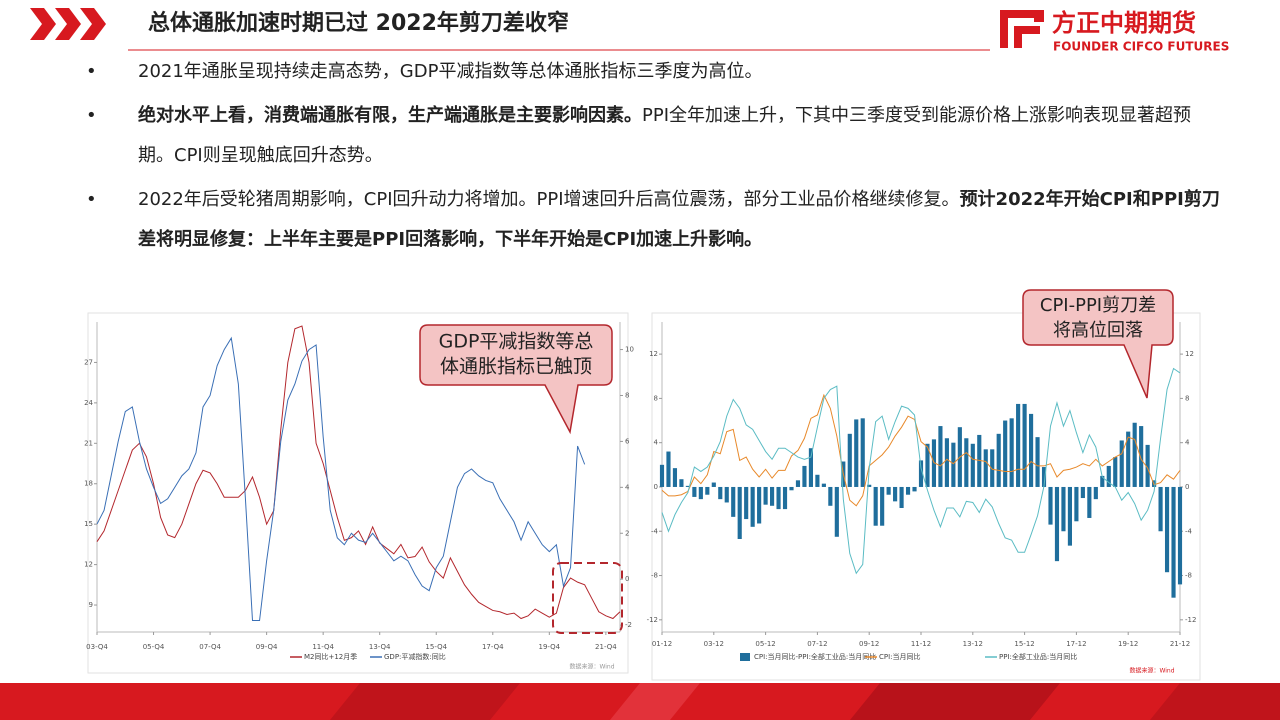 This screenshot has width=1280, height=720. What do you see at coordinates (88, 565) in the screenshot?
I see `y-tick-label: 12` at bounding box center [88, 565].